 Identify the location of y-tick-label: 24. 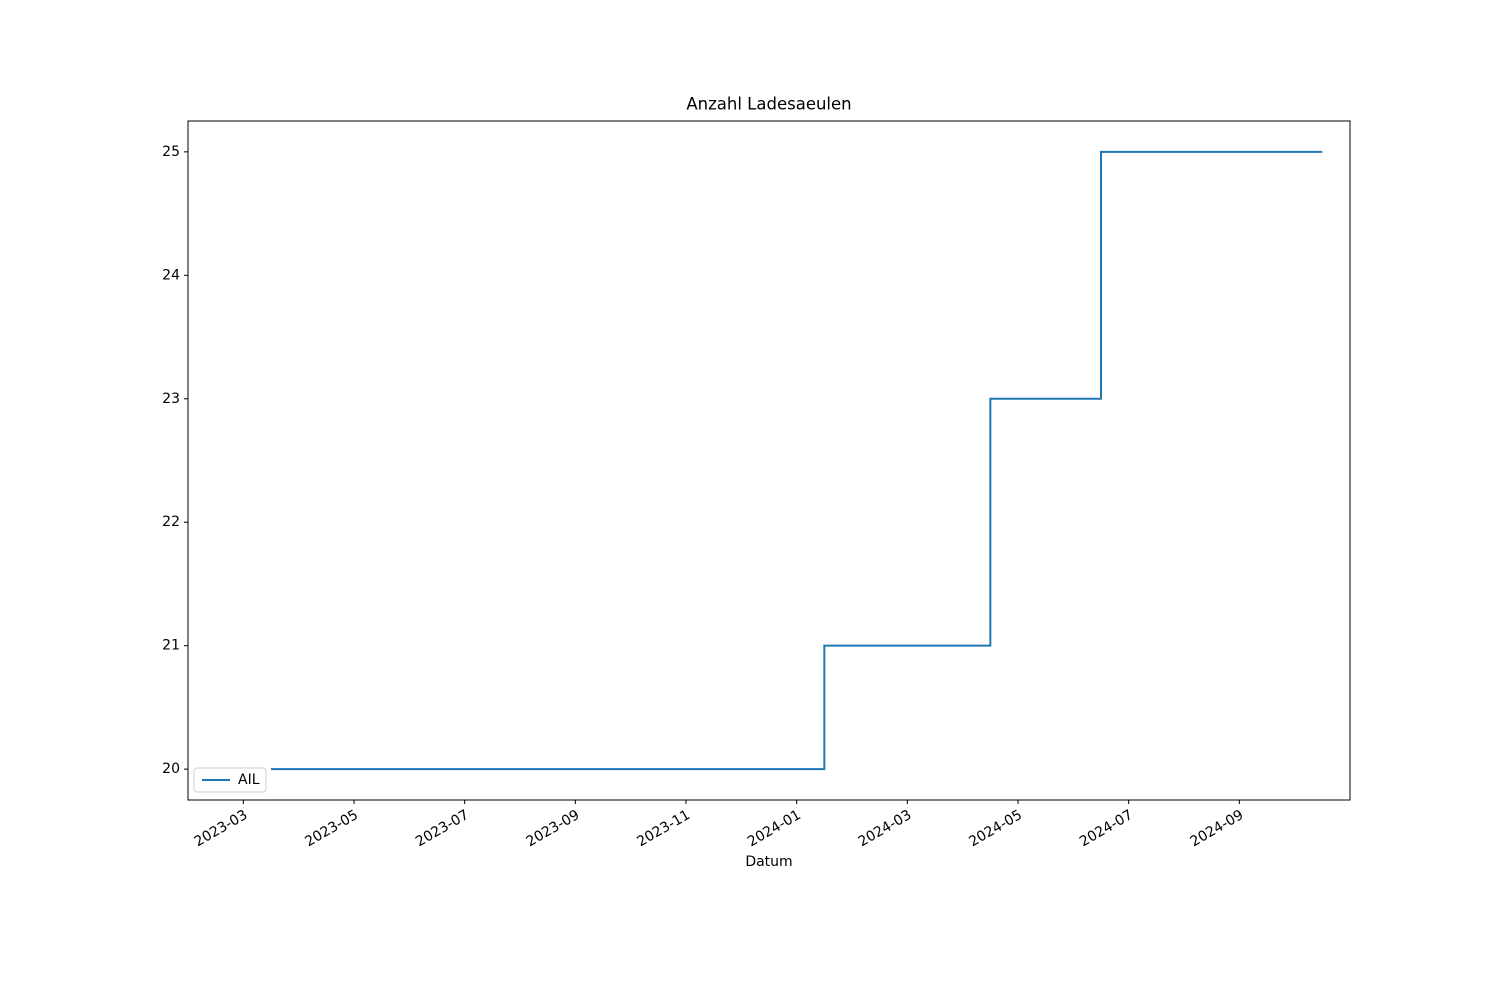
(171, 275).